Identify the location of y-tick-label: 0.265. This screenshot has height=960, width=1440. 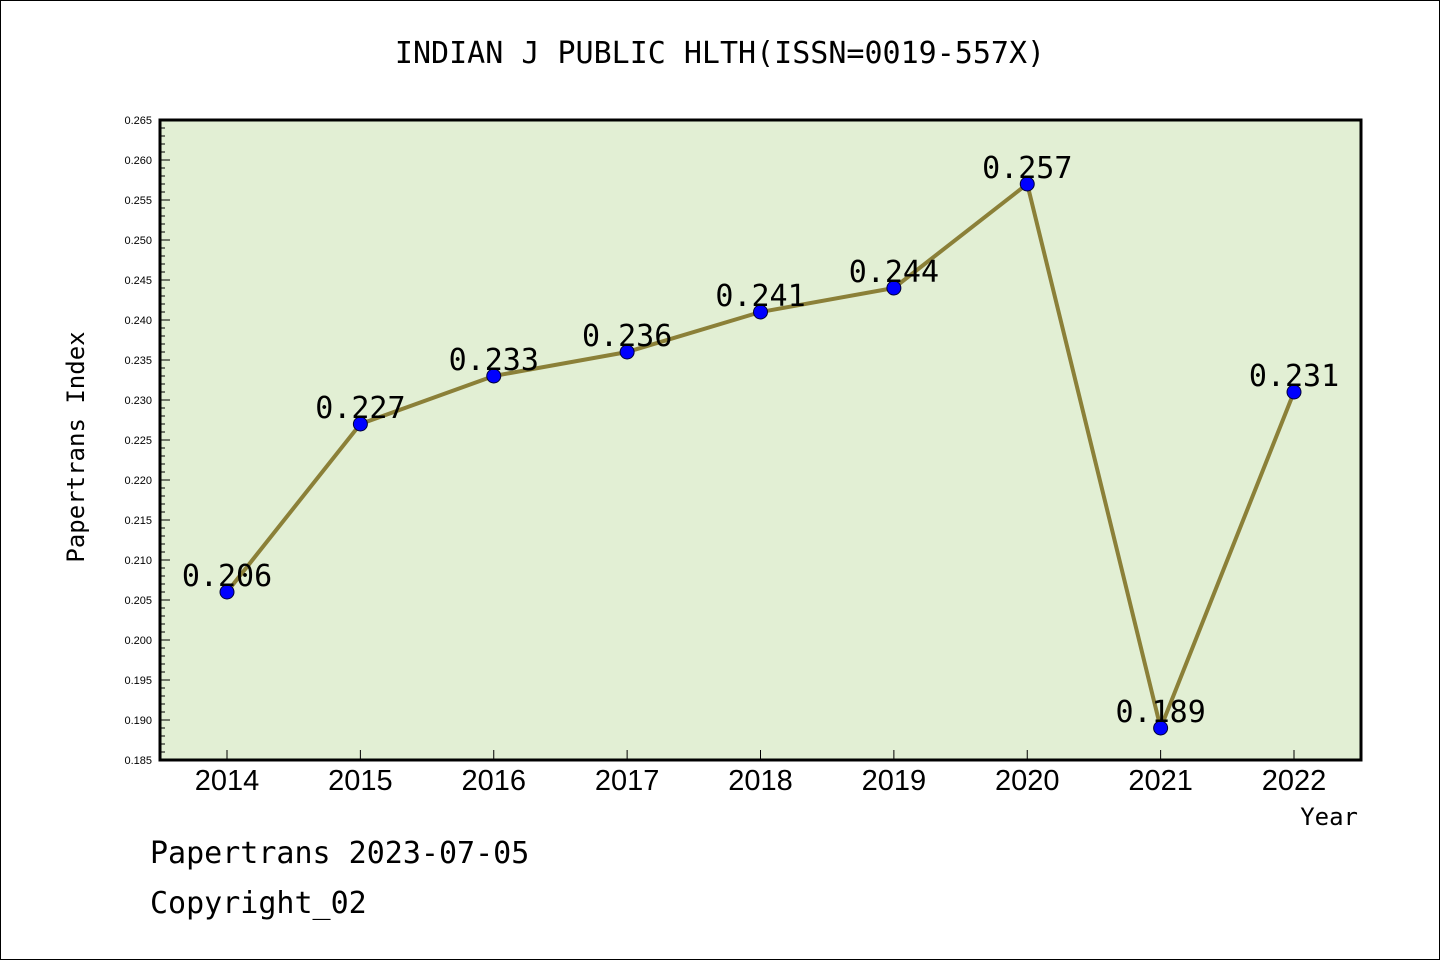
(138, 121).